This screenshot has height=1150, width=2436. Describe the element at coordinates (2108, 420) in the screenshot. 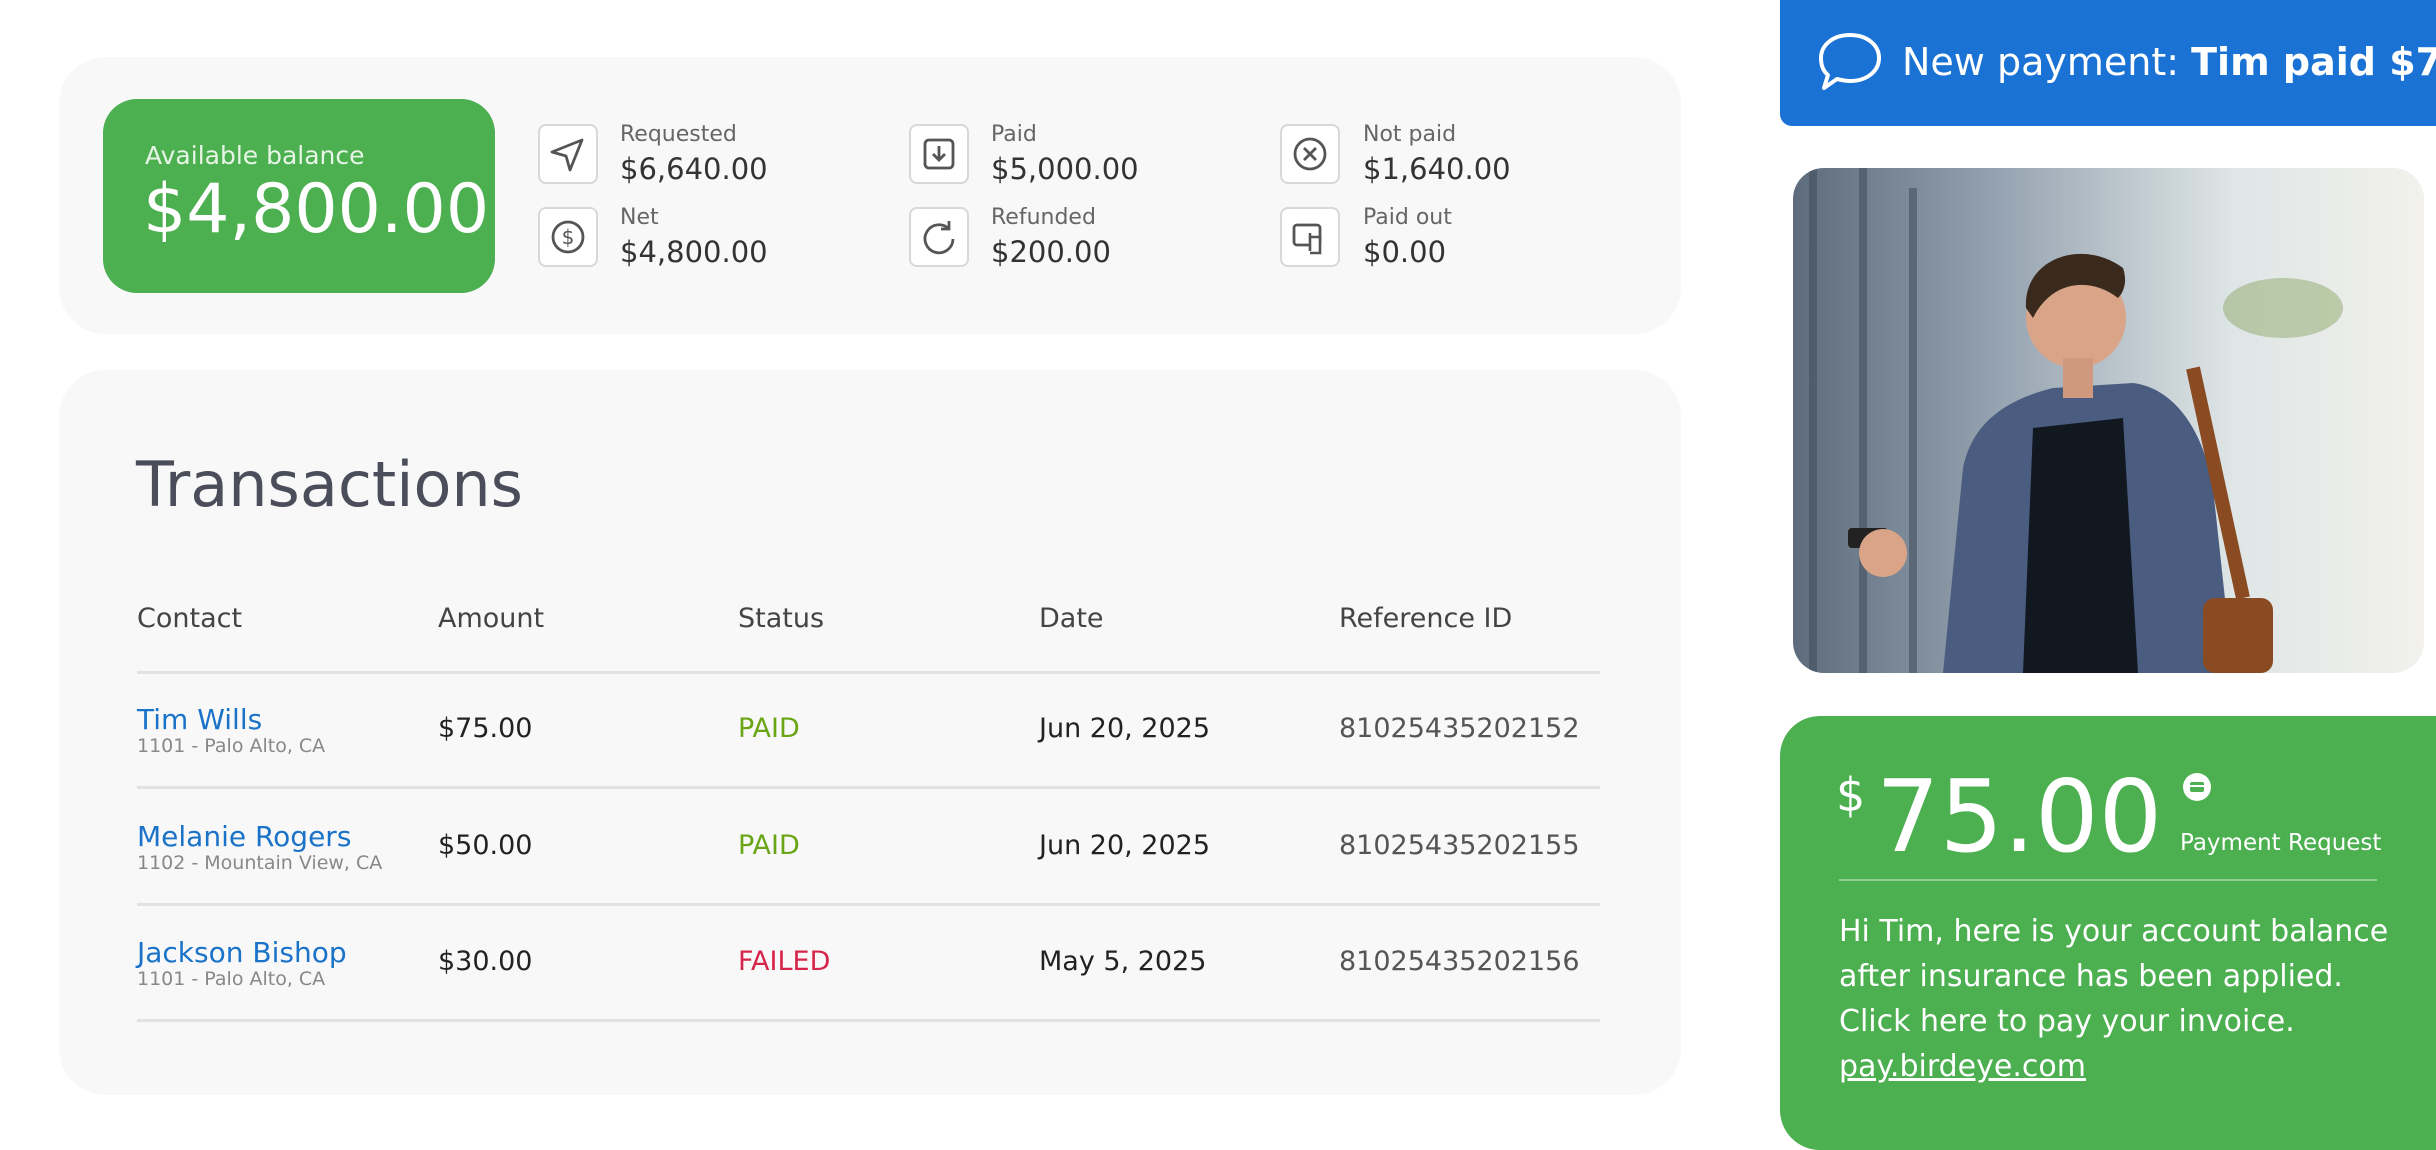

I see `photo` at that location.